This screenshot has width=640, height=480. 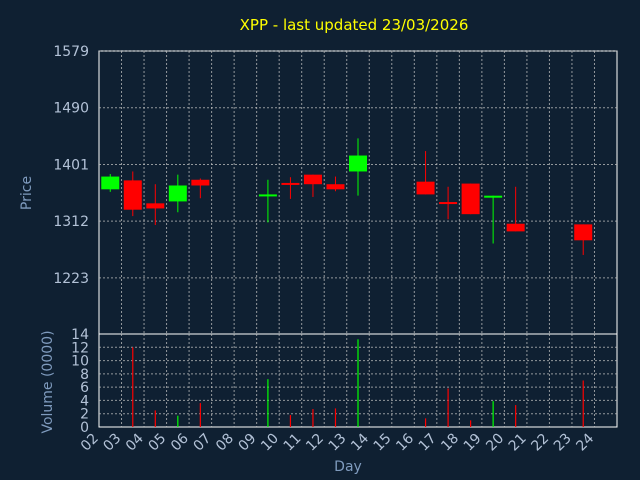 I want to click on price-tick-labels: 1223 1312 1401 1490 1579, so click(x=71, y=165).